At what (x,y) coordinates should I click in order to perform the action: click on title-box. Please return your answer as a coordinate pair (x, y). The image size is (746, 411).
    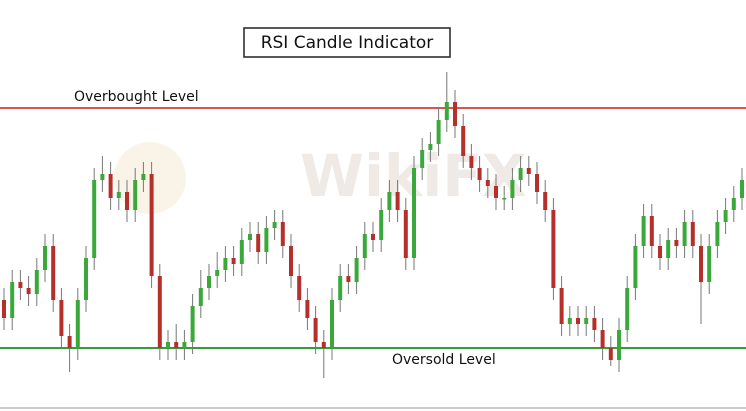
    Looking at the image, I should click on (347, 42).